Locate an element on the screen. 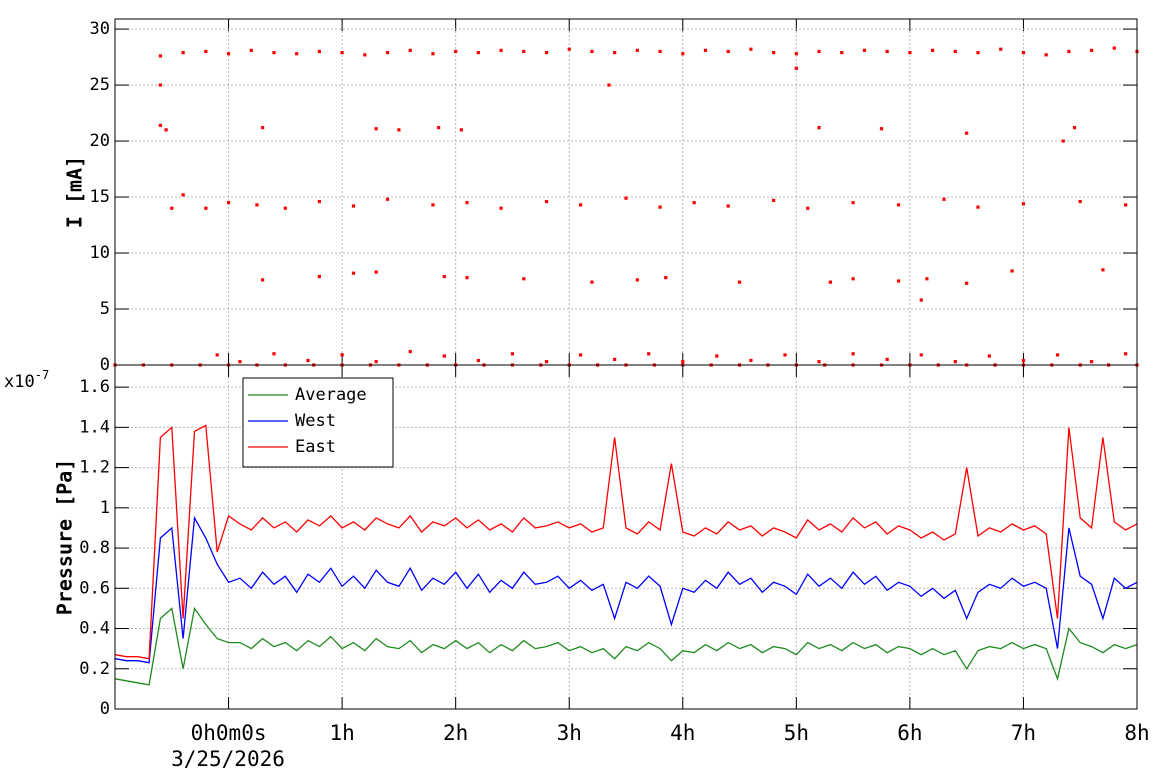 This screenshot has height=782, width=1158. y-tick-label: 0.4 is located at coordinates (94, 629).